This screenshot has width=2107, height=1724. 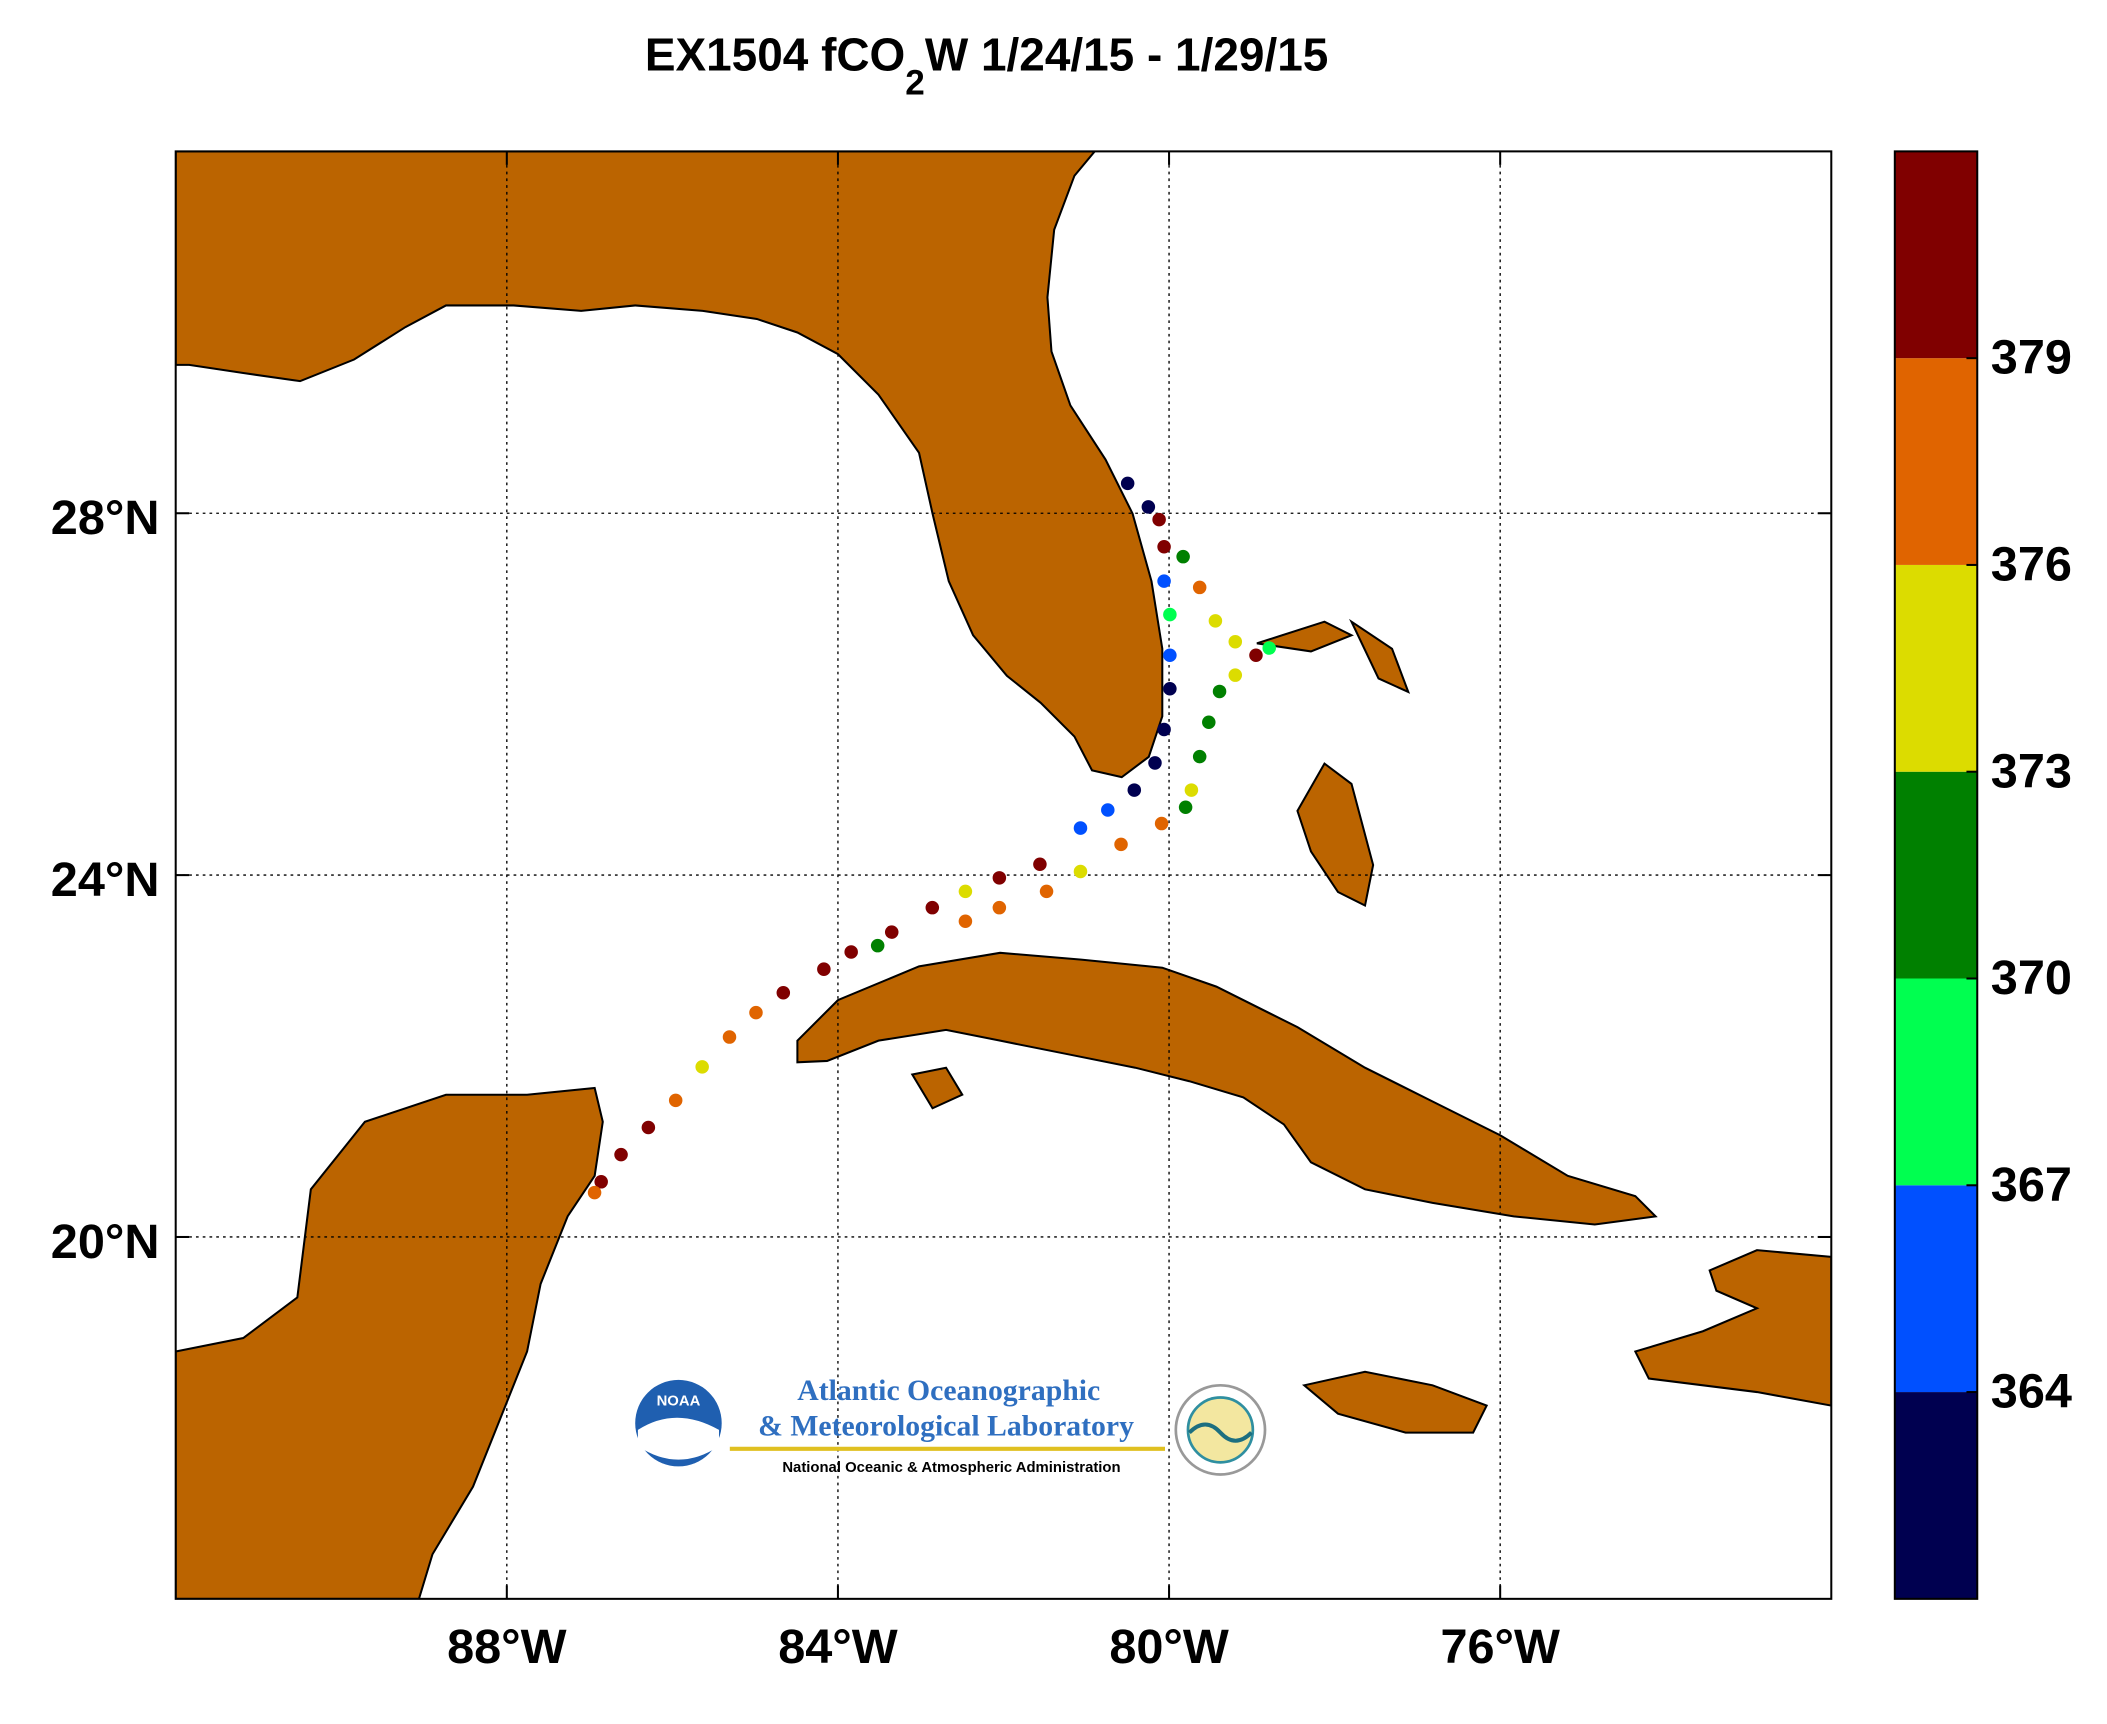 What do you see at coordinates (679, 1402) in the screenshot?
I see `logo-badge: NOAA` at bounding box center [679, 1402].